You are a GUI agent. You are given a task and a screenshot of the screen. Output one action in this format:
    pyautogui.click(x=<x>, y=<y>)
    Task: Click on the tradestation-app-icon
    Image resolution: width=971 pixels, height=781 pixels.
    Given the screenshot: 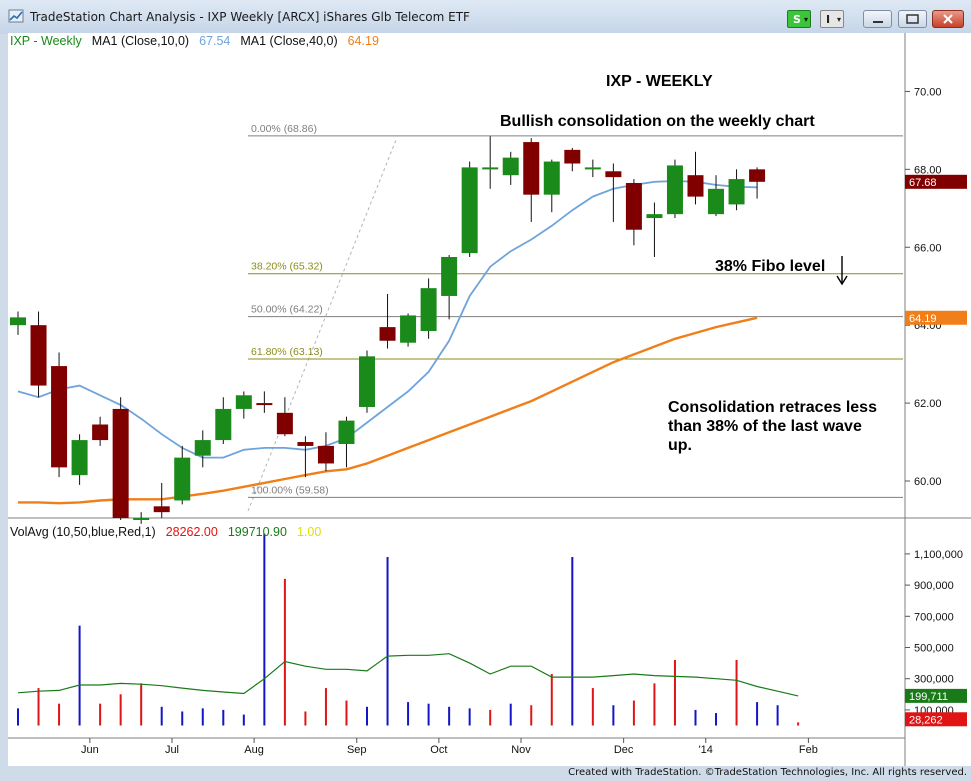 What is the action you would take?
    pyautogui.click(x=16, y=16)
    